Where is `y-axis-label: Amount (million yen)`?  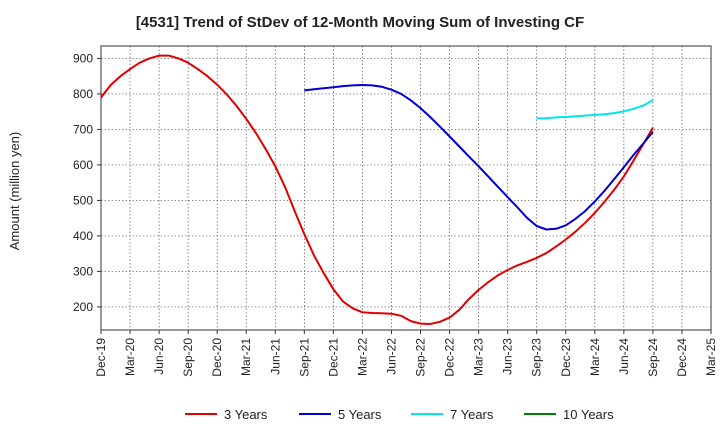 y-axis-label: Amount (million yen) is located at coordinates (14, 191).